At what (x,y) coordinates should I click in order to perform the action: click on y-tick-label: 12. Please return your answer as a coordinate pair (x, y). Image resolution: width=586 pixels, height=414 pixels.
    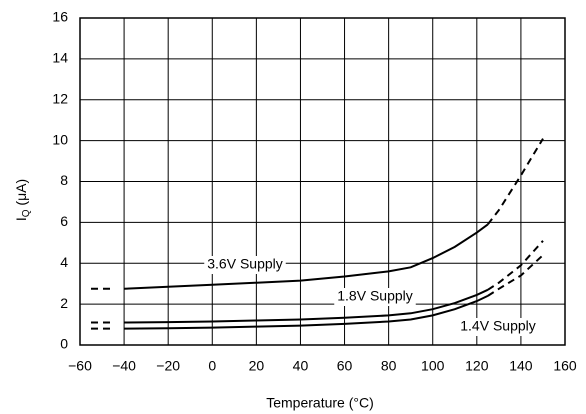
    Looking at the image, I should click on (60, 98).